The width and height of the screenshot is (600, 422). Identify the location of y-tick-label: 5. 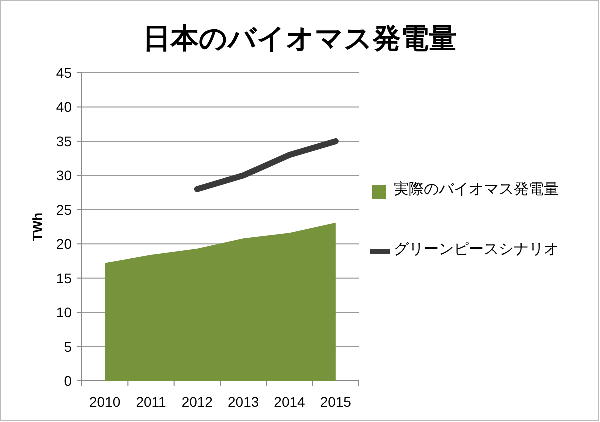
(68, 346).